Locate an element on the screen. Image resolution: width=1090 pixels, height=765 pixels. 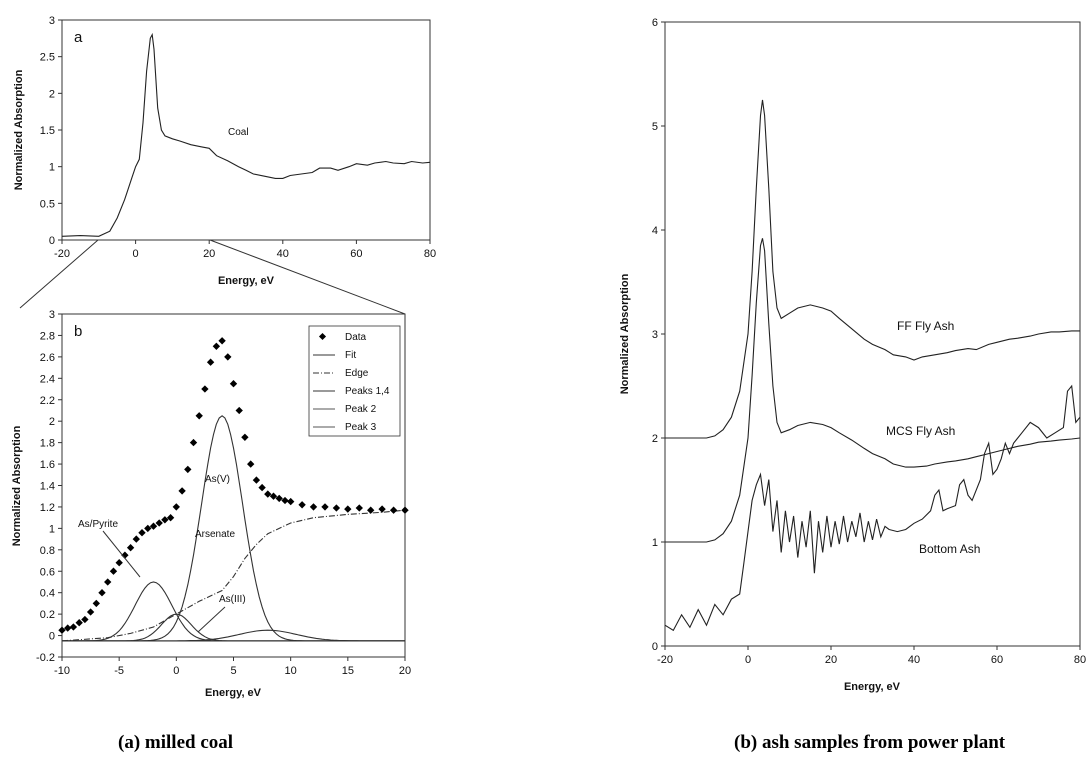
chart-b-ylabel: Normalized Absorption is located at coordinates (17, 485).